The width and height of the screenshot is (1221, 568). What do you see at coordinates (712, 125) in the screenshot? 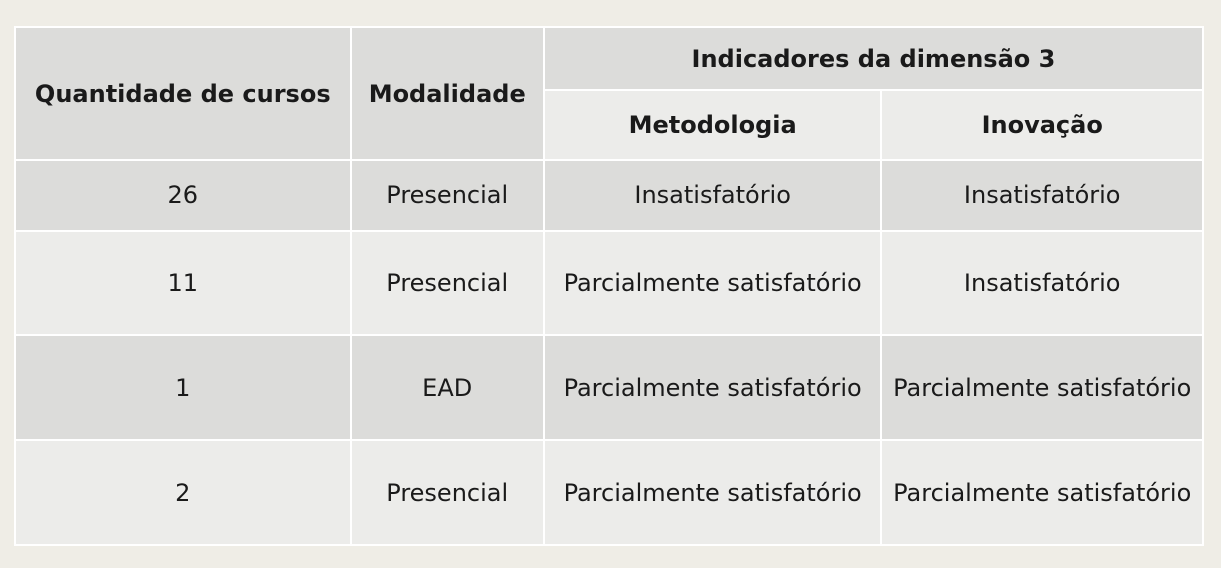
I see `header-methodology: Metodologia` at bounding box center [712, 125].